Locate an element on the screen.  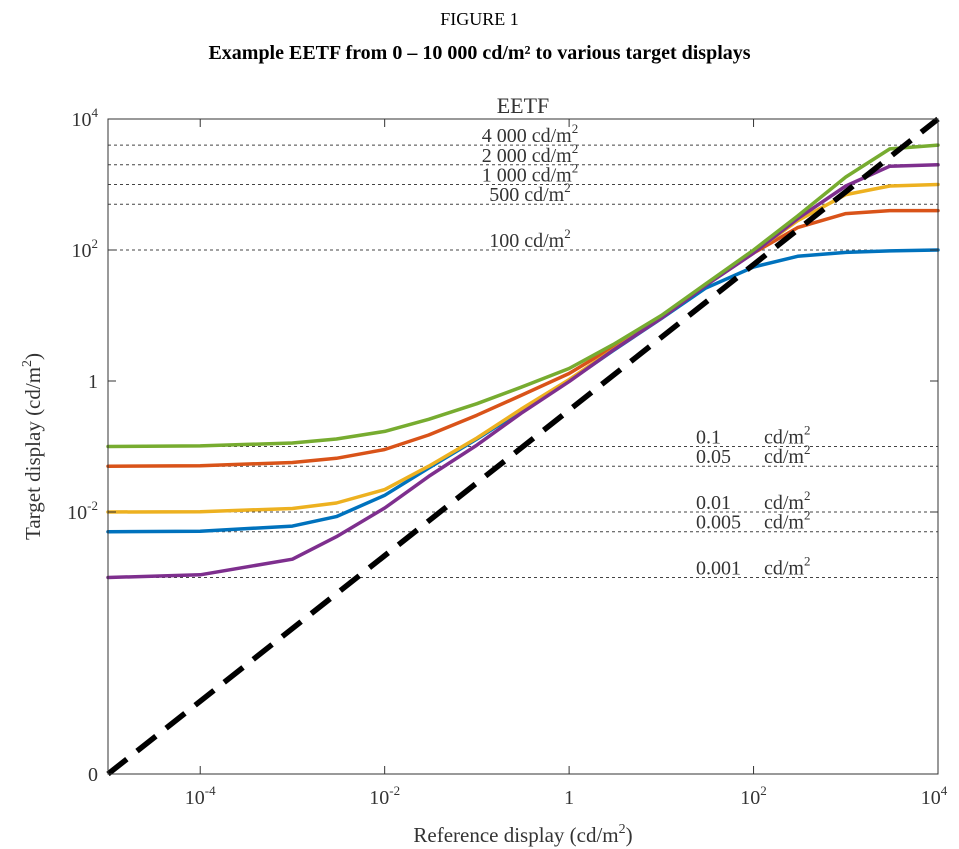
x-tick-label: 10² is located at coordinates (753, 796).